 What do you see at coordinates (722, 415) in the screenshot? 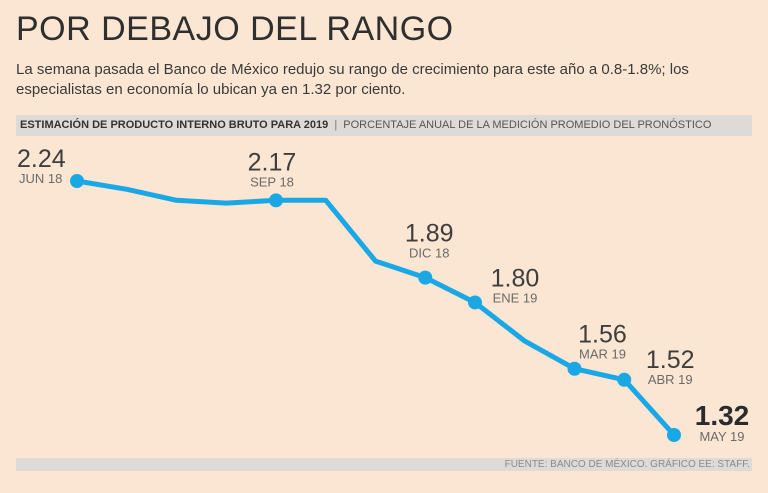
I see `data-label-value: 1.32` at bounding box center [722, 415].